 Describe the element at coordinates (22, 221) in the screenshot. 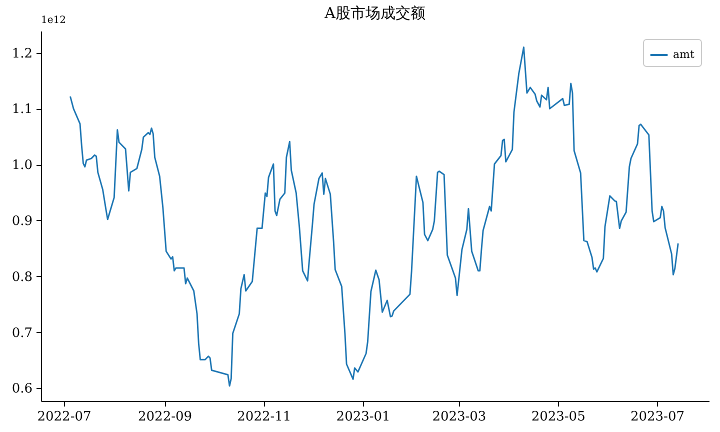

I see `y-tick-label: 0.9` at that location.